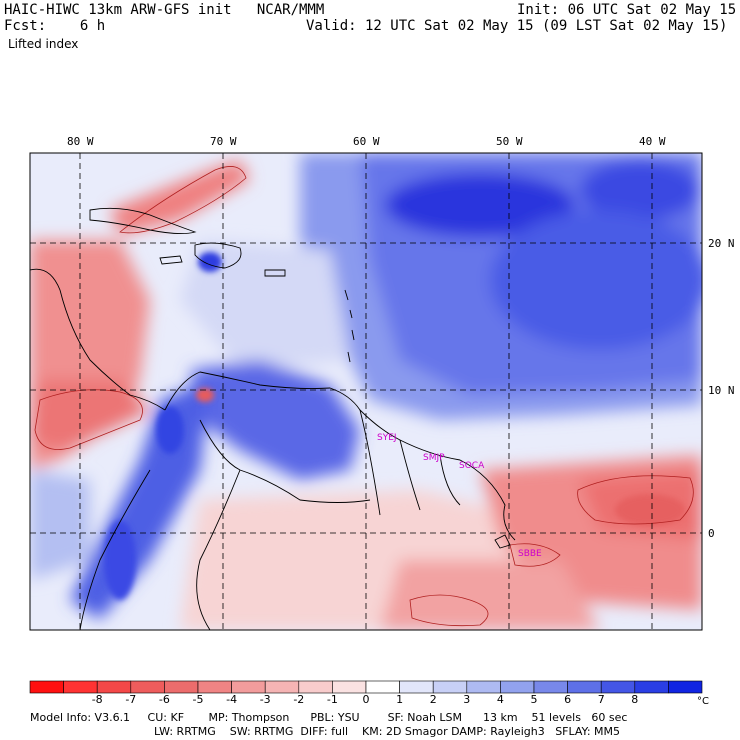  I want to click on lat-label-20n: 20 N, so click(721, 243).